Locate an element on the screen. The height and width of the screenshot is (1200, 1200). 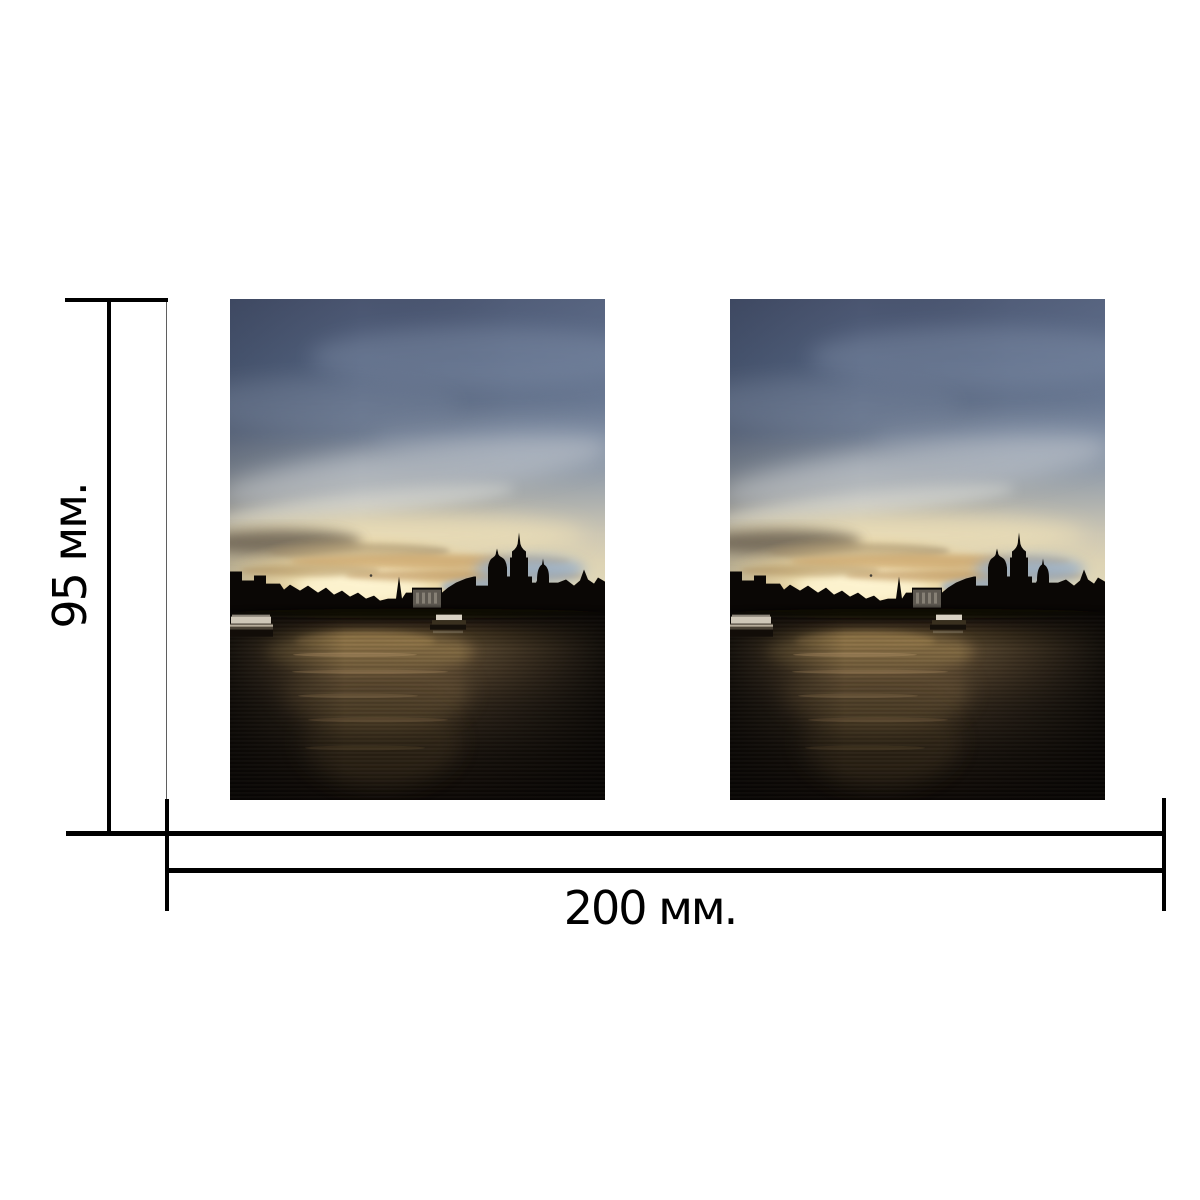
width-dimension-left-tick is located at coordinates (167, 855).